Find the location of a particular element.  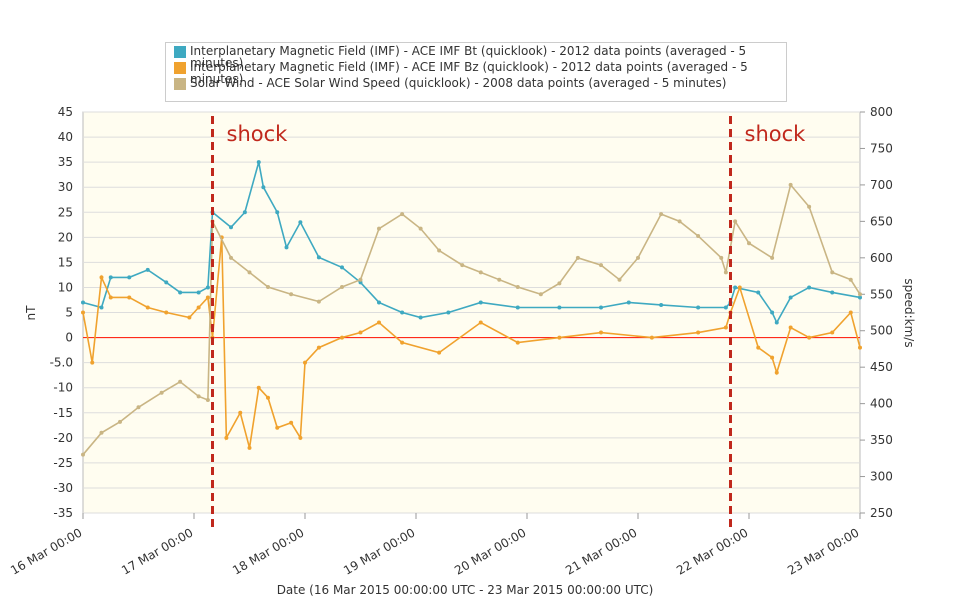

y2-tick-label: 550 is located at coordinates (881, 294).